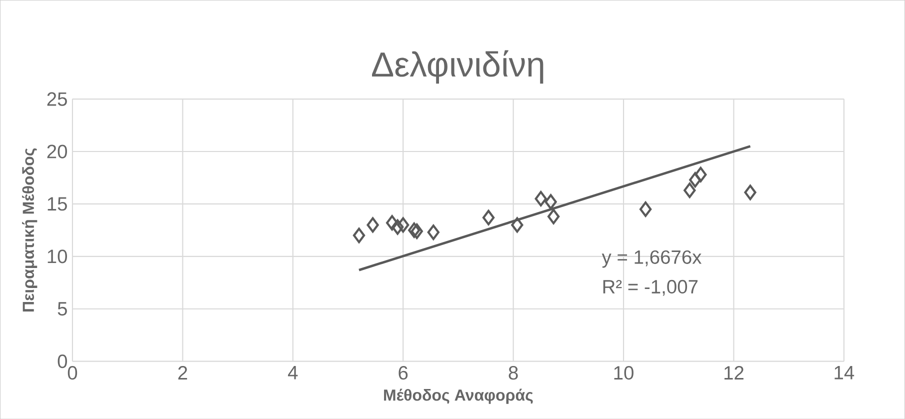 The height and width of the screenshot is (419, 905). What do you see at coordinates (57, 204) in the screenshot?
I see `y-tick-label: 15` at bounding box center [57, 204].